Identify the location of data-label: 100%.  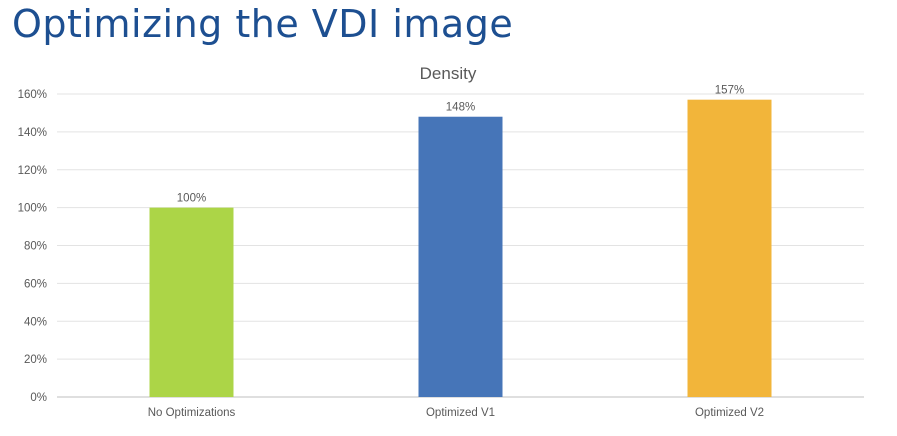
(191, 199).